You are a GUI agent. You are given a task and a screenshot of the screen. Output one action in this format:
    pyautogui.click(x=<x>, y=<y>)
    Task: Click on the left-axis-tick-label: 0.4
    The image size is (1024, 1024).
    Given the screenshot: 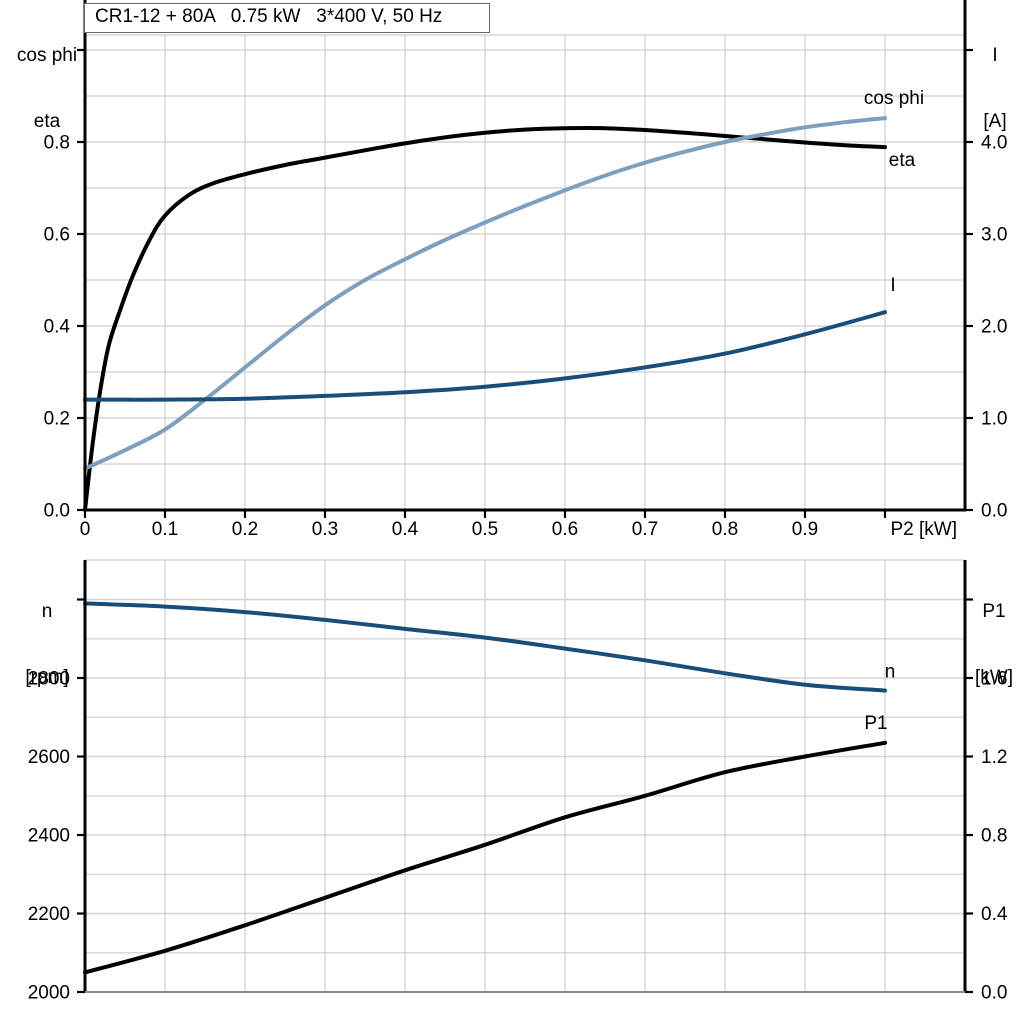 What is the action you would take?
    pyautogui.click(x=57, y=327)
    